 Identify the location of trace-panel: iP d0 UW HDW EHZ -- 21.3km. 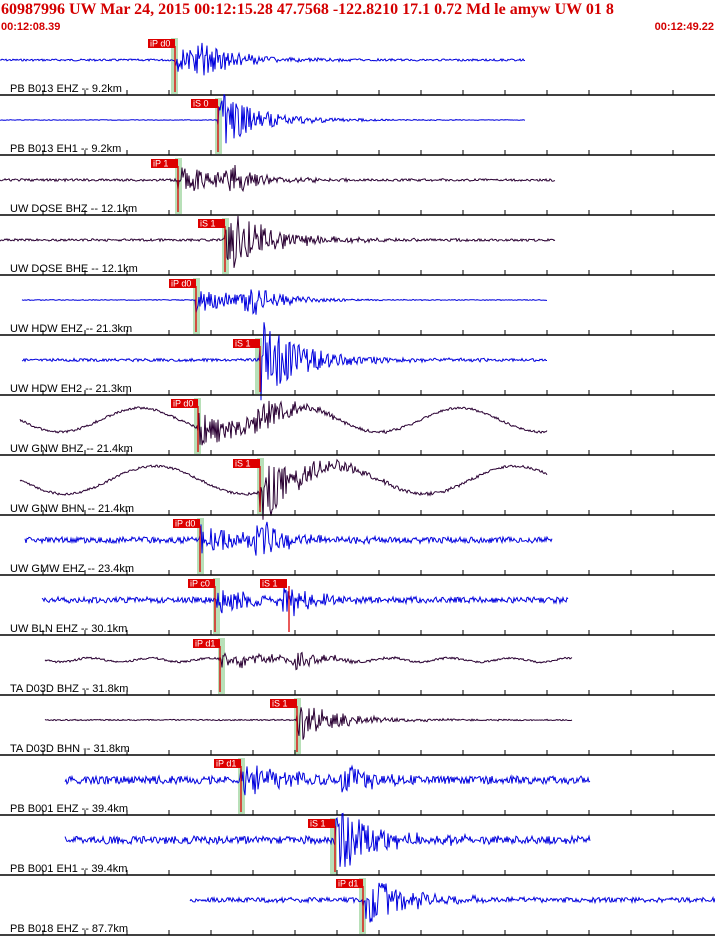
(357, 307).